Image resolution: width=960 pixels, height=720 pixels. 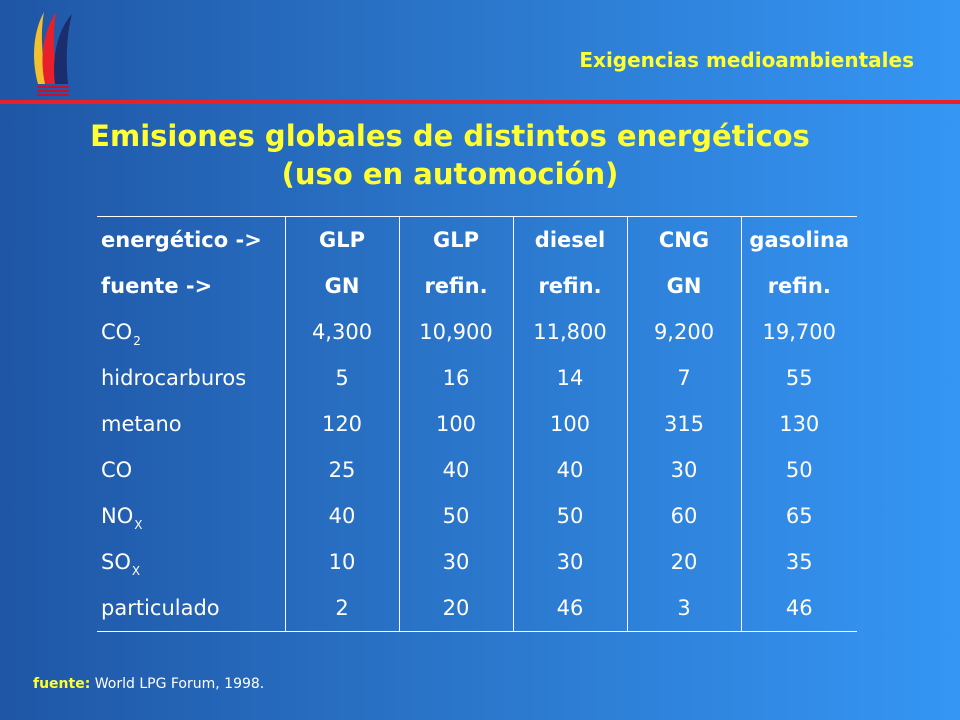 I want to click on table-cell: 25, so click(x=341, y=470).